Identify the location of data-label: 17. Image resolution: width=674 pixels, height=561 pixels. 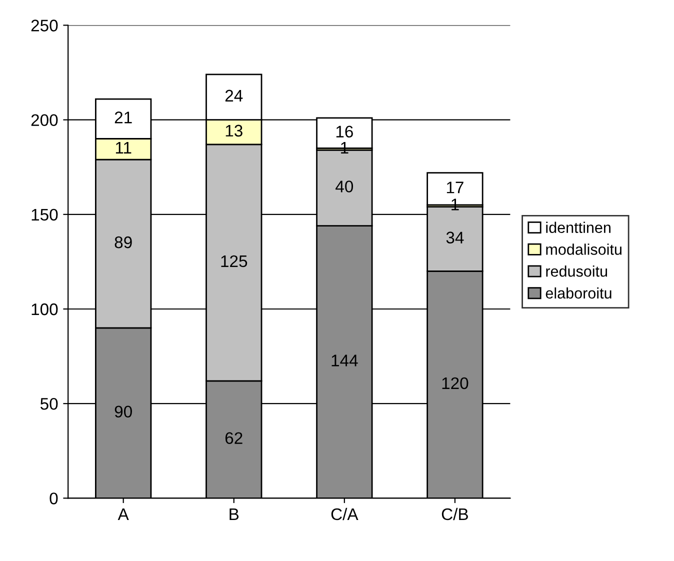
(455, 188).